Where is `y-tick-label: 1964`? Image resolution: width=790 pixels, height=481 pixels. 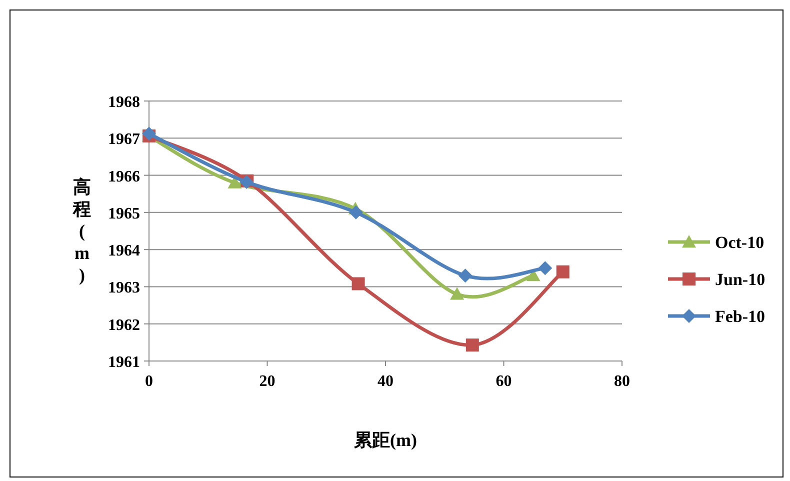 y-tick-label: 1964 is located at coordinates (124, 251).